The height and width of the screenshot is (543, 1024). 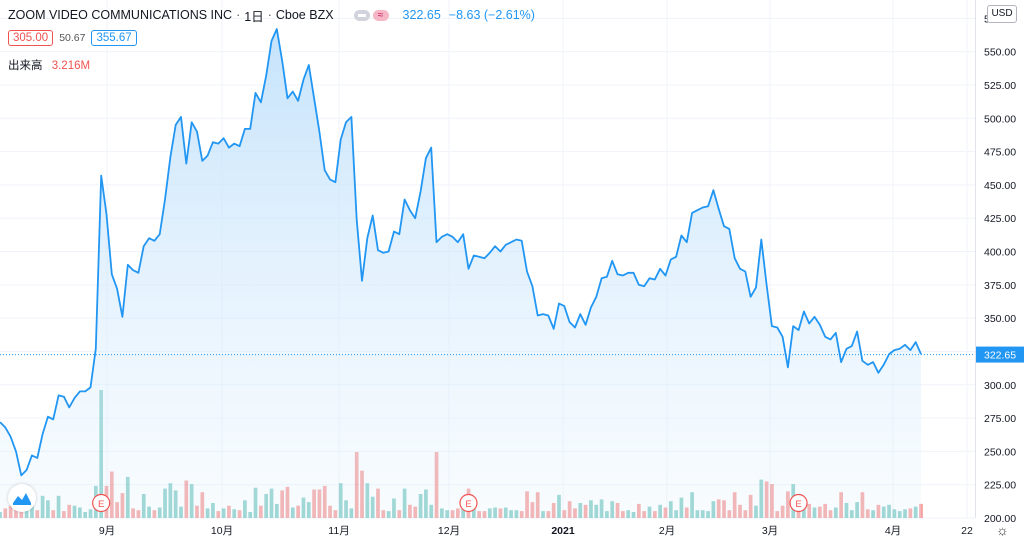 I want to click on time-tick-label: 3月, so click(x=770, y=531).